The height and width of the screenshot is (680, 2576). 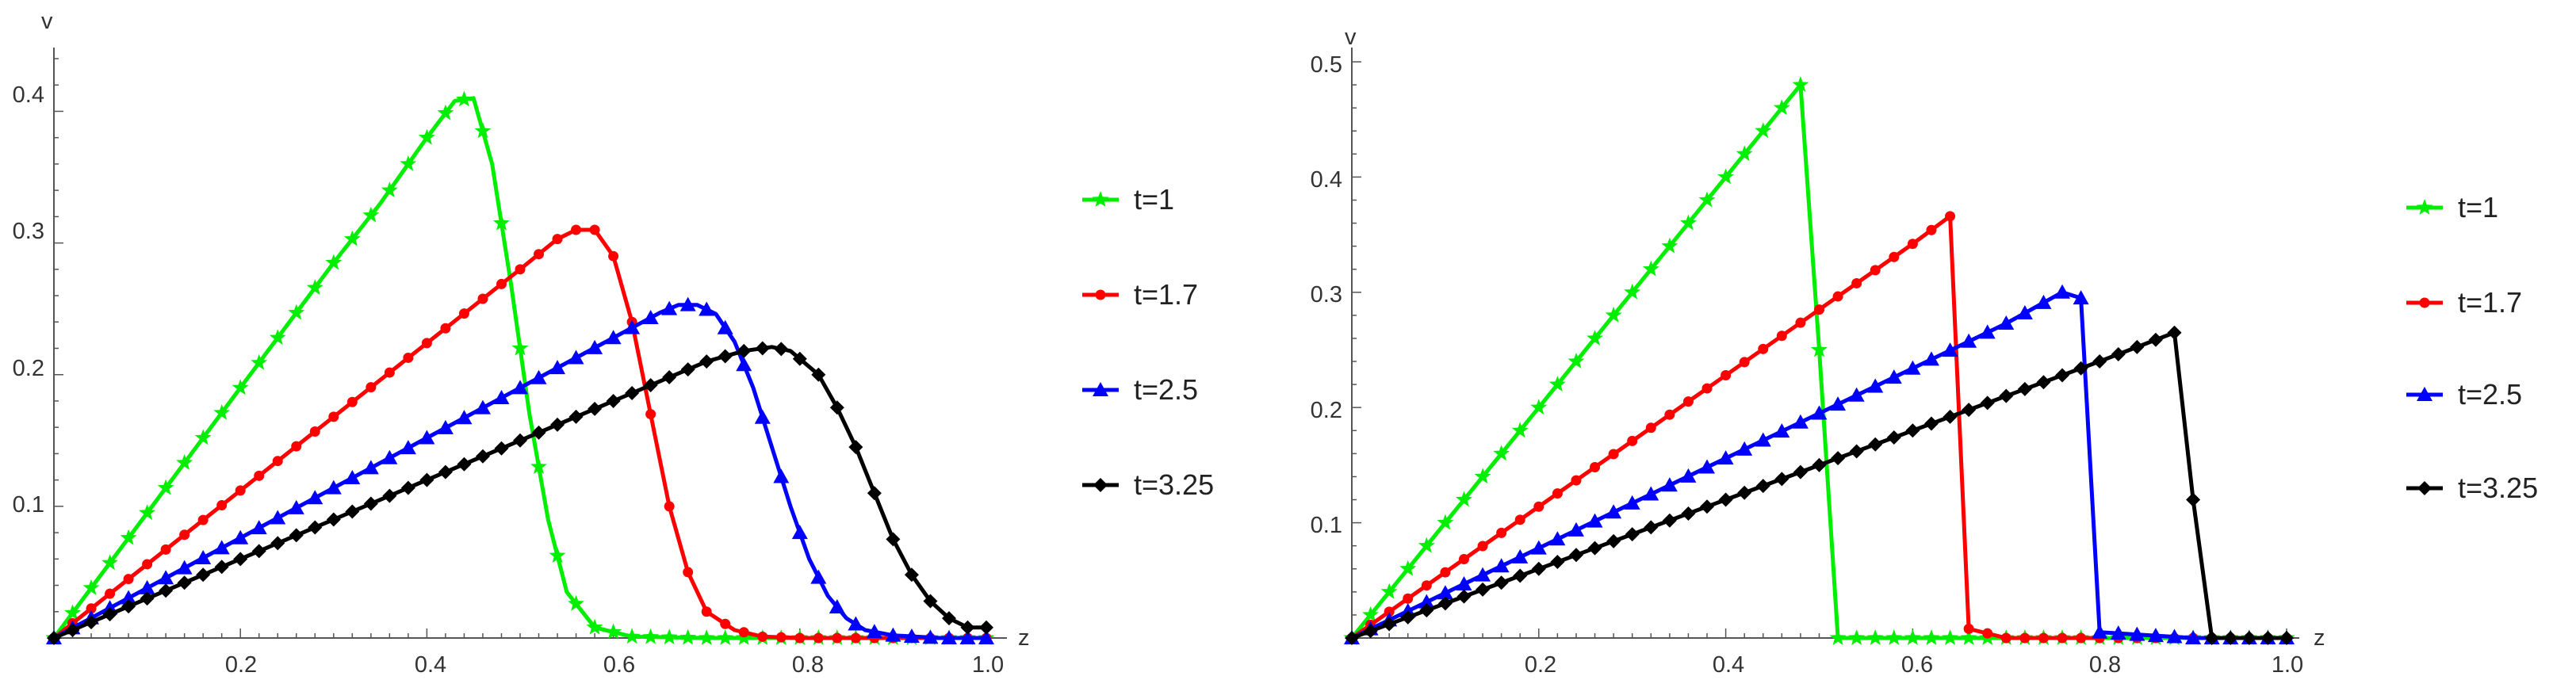 What do you see at coordinates (28, 368) in the screenshot?
I see `chart-left-y-tick-label: 0.2` at bounding box center [28, 368].